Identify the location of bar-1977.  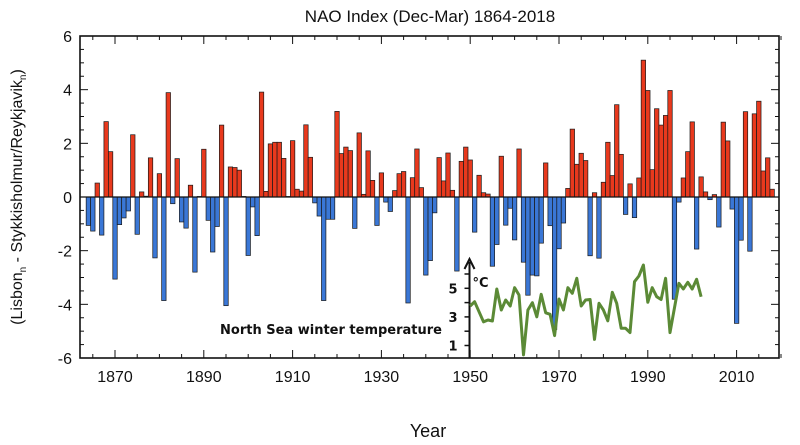
(590, 226).